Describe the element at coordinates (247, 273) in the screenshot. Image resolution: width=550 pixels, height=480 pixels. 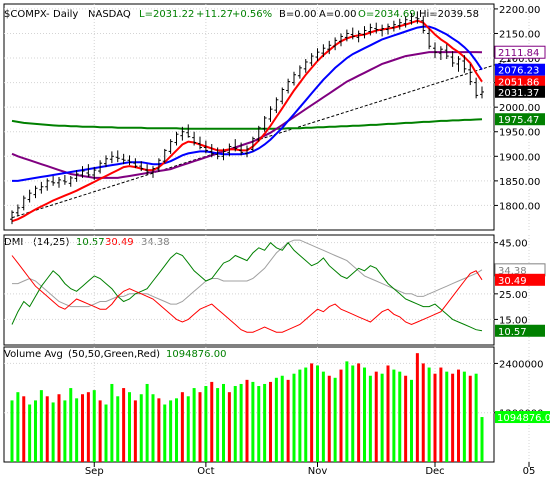
I see `dmi-adx-line` at that location.